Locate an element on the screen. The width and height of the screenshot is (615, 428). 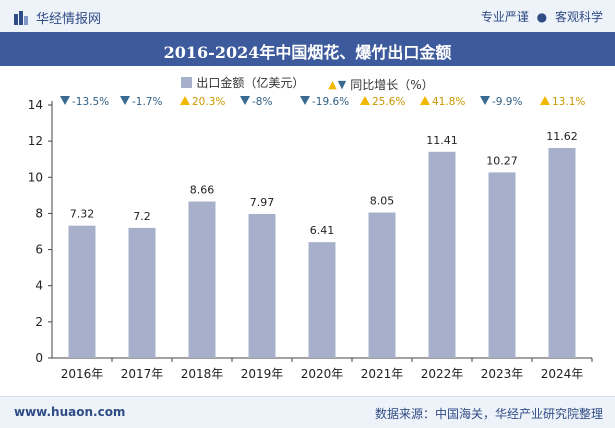
bar-value-label: 10.27 is located at coordinates (502, 160).